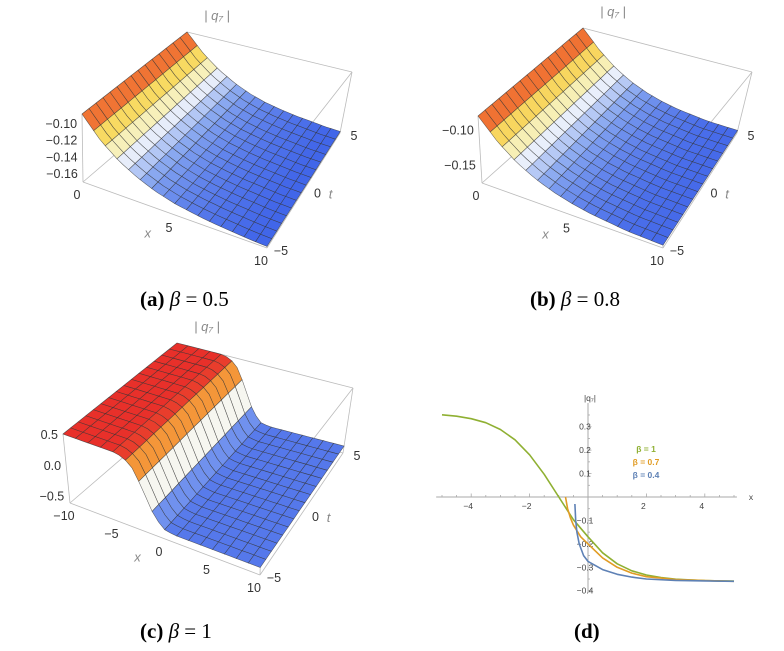 This screenshot has height=651, width=784. What do you see at coordinates (62, 141) in the screenshot?
I see `z-tick-label: −0.12` at bounding box center [62, 141].